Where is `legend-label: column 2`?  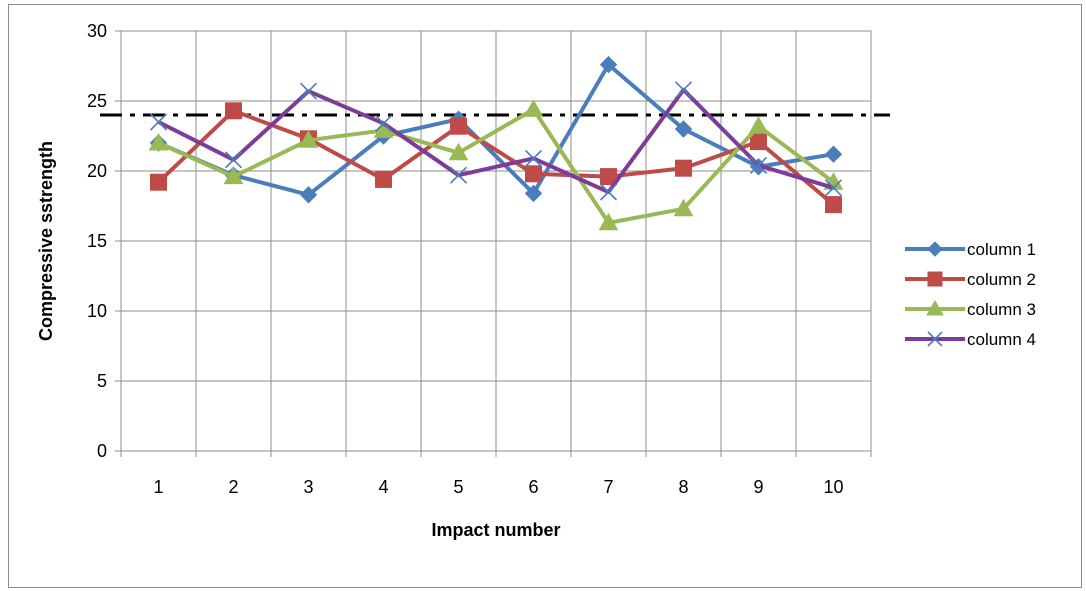
legend-label: column 2 is located at coordinates (1001, 279).